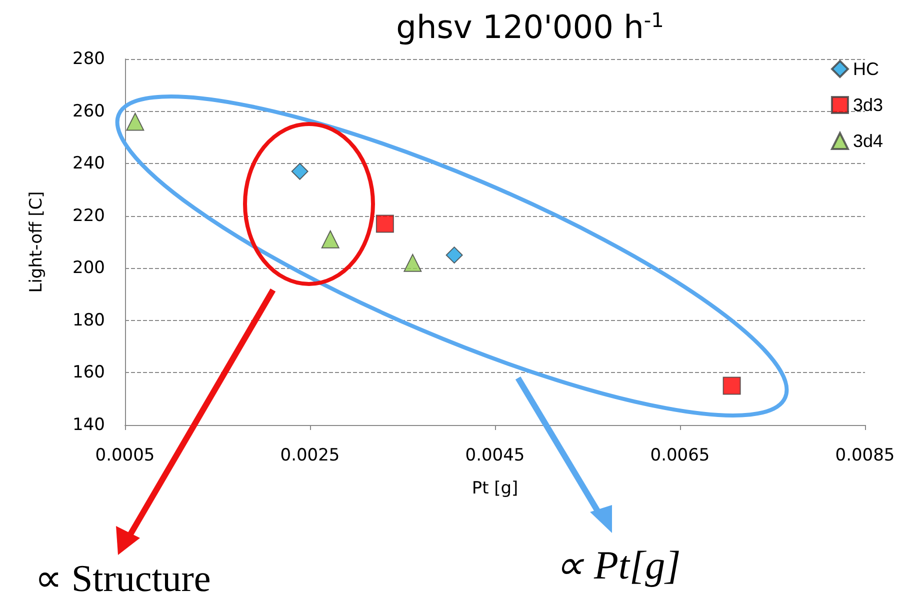 This screenshot has height=610, width=918. What do you see at coordinates (88, 164) in the screenshot?
I see `y-tick-label: 240` at bounding box center [88, 164].